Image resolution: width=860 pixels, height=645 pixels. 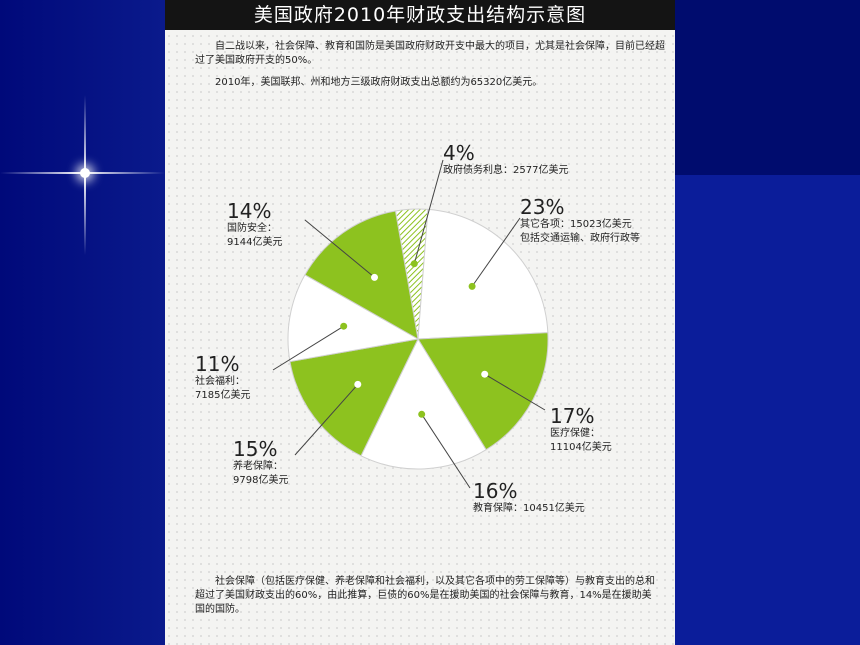 What do you see at coordinates (428, 211) in the screenshot?
I see `leader-line-debt-interest` at bounding box center [428, 211].